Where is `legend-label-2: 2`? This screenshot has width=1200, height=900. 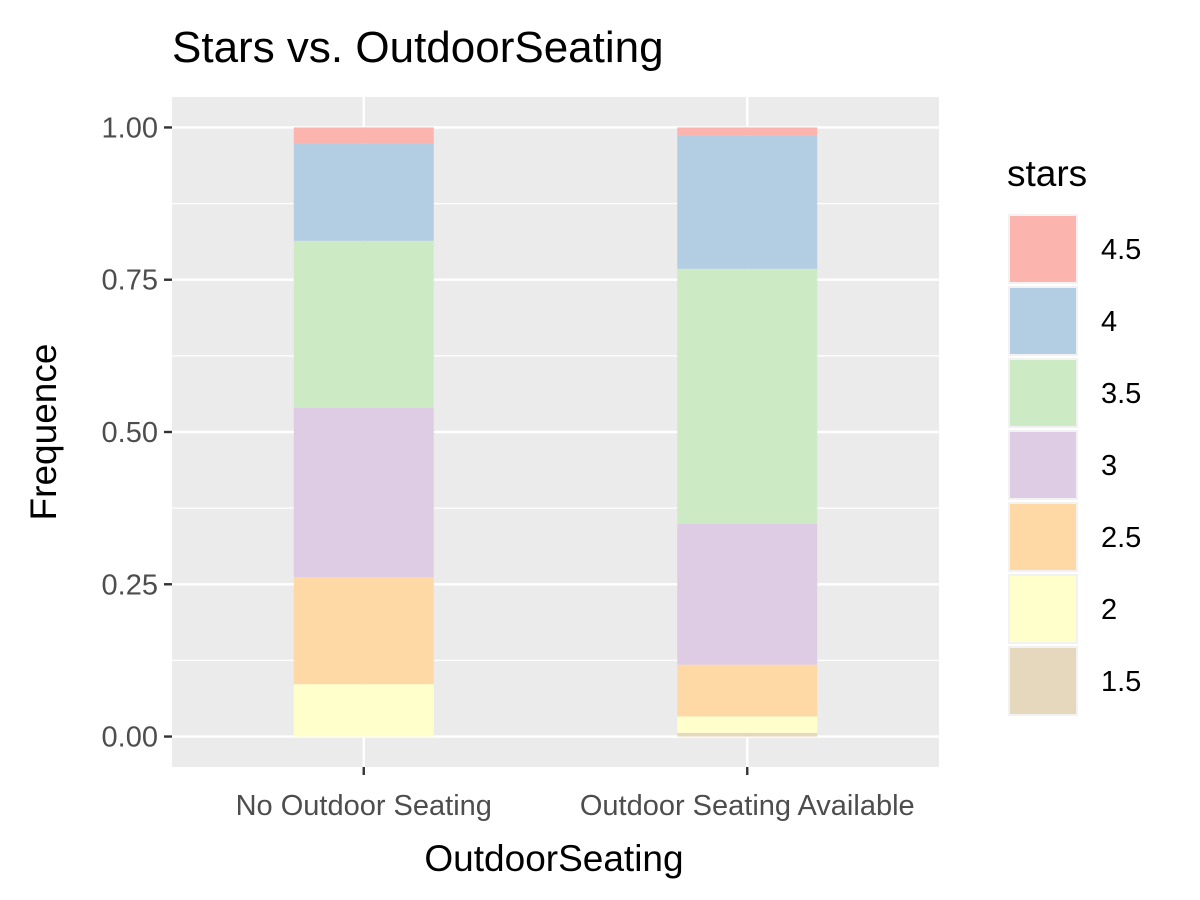
legend-label-2: 2 is located at coordinates (1109, 610).